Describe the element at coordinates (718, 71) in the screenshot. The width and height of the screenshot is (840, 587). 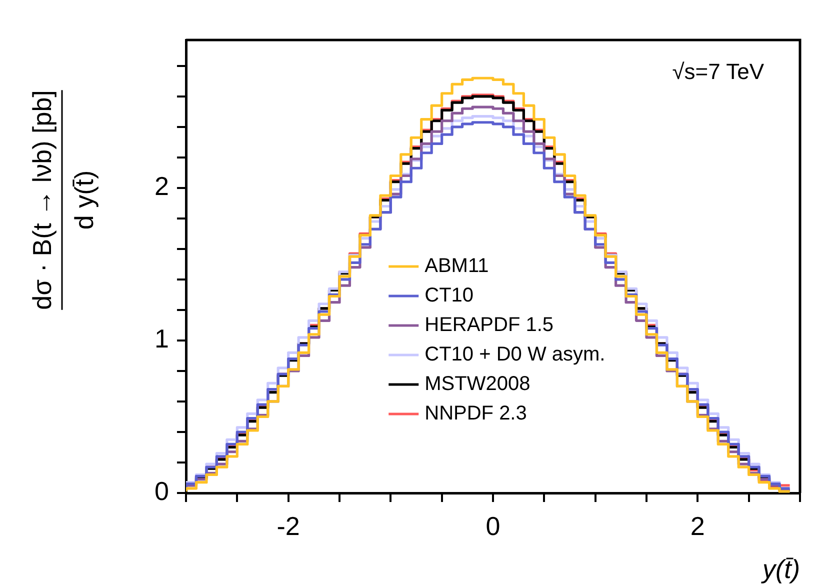
I see `annotation: √s=7 TeV` at that location.